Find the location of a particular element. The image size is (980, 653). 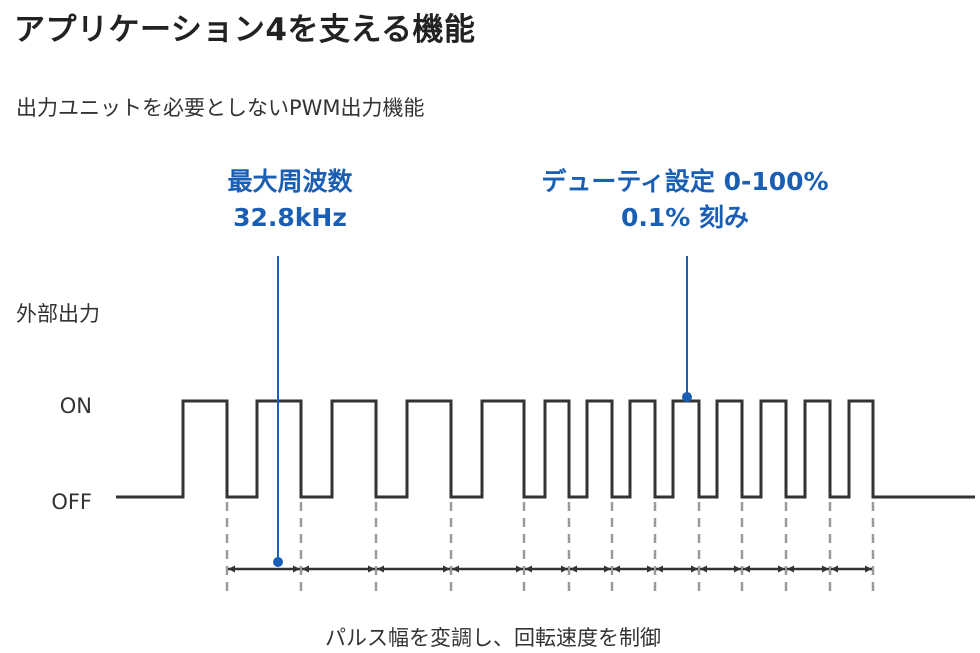

axis-name: 外部出力 is located at coordinates (58, 314).